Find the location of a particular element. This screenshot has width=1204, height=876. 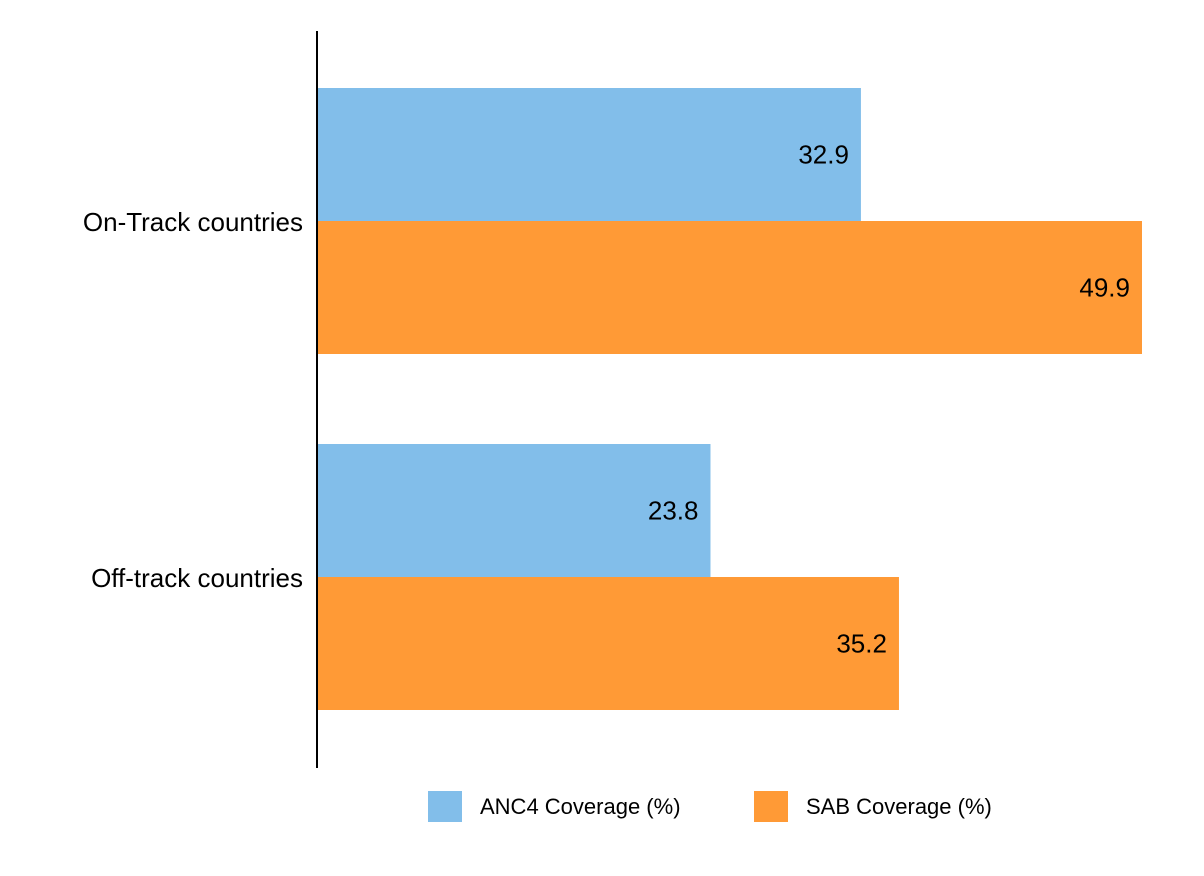

data-label-sab-coverage-on-track-countries: 49.9 is located at coordinates (1104, 288).